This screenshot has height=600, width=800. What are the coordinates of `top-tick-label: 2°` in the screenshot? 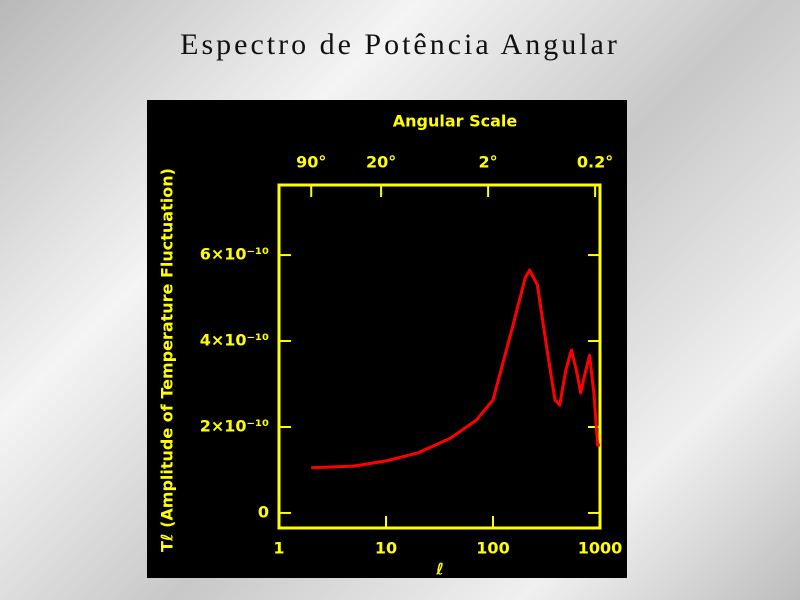 It's located at (488, 162).